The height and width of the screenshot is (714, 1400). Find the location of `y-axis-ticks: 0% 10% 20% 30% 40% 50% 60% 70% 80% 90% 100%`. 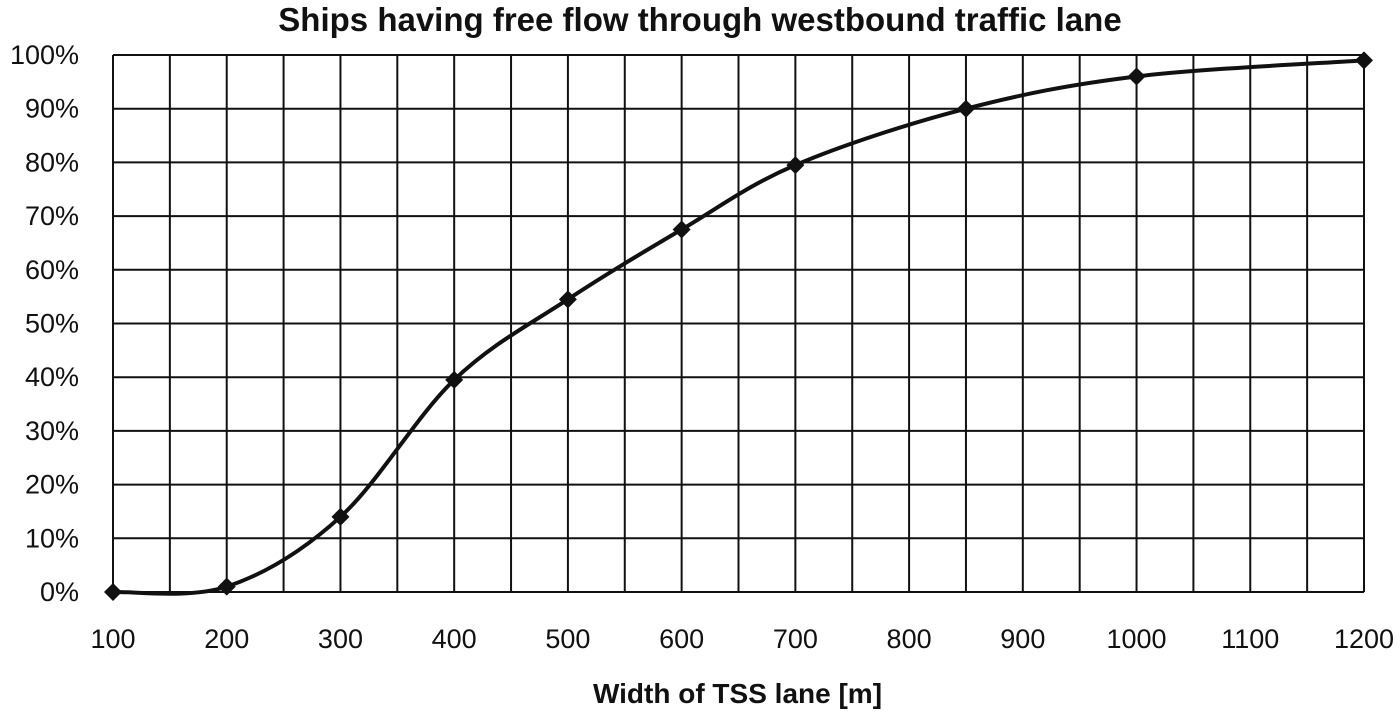

y-axis-ticks: 0% 10% 20% 30% 40% 50% 60% 70% 80% 90% 100% is located at coordinates (44, 323).